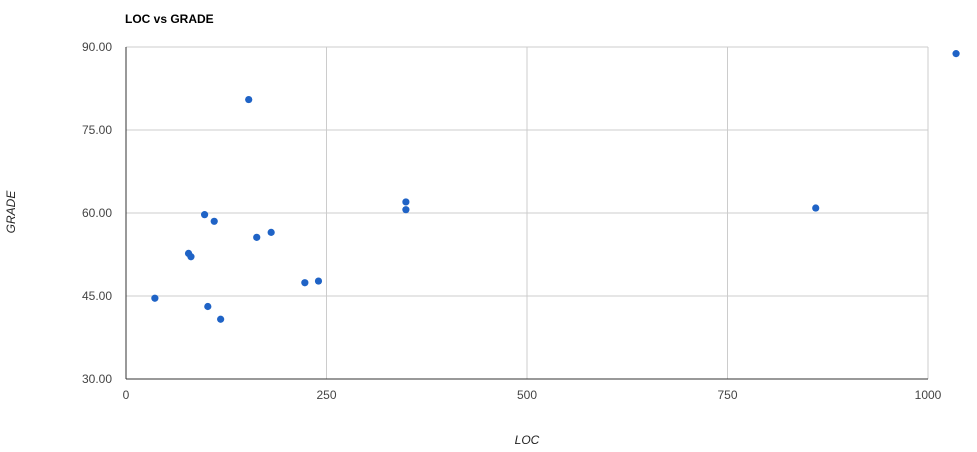 This screenshot has width=977, height=452. I want to click on x-tick-label: 750, so click(727, 395).